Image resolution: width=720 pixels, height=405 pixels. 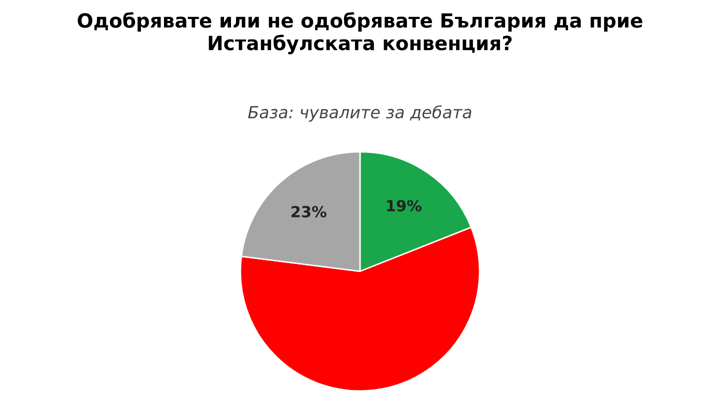 What do you see at coordinates (360, 113) in the screenshot?
I see `chart-subtitle: База: чувалите за дебата` at bounding box center [360, 113].